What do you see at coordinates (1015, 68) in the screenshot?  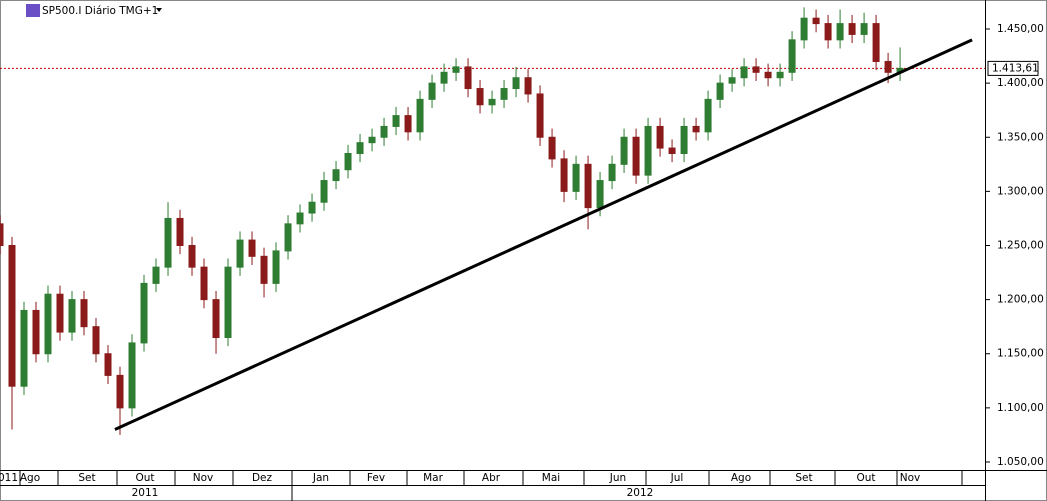 I see `last-price-label: 1.413,61` at bounding box center [1015, 68].